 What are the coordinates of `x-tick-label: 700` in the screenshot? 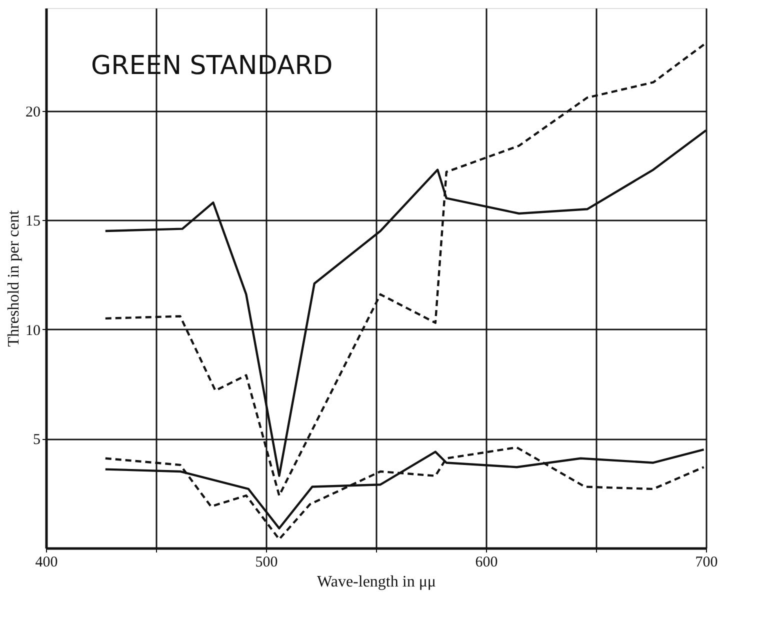 It's located at (706, 562).